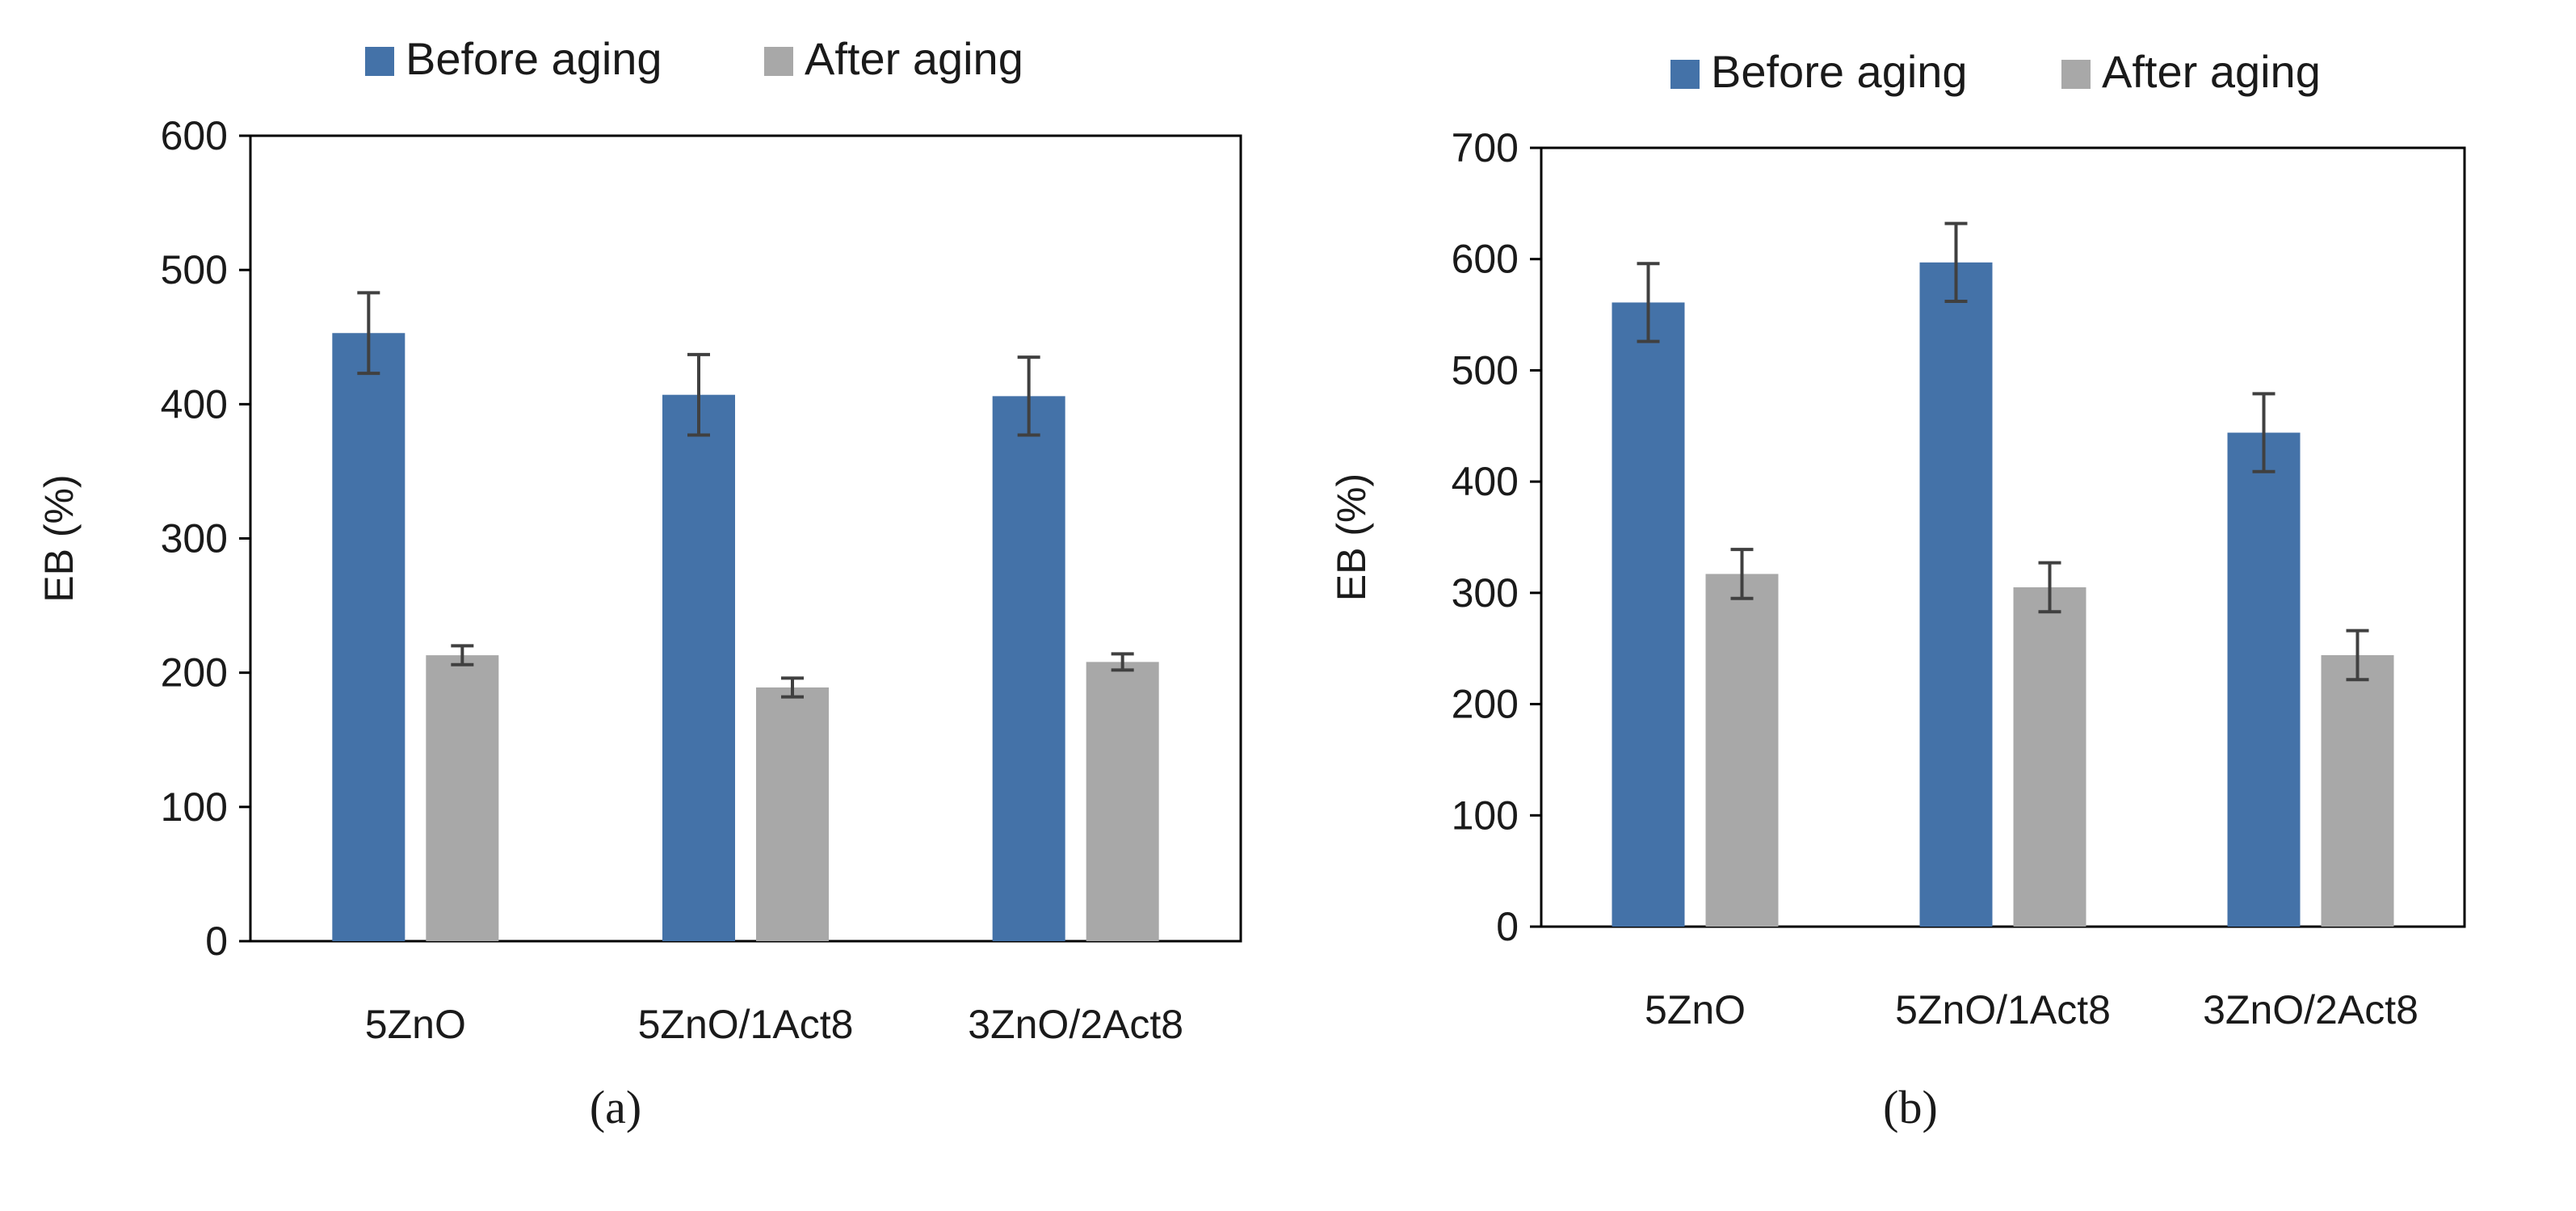  What do you see at coordinates (1911, 1107) in the screenshot?
I see `panel-label: (b)` at bounding box center [1911, 1107].